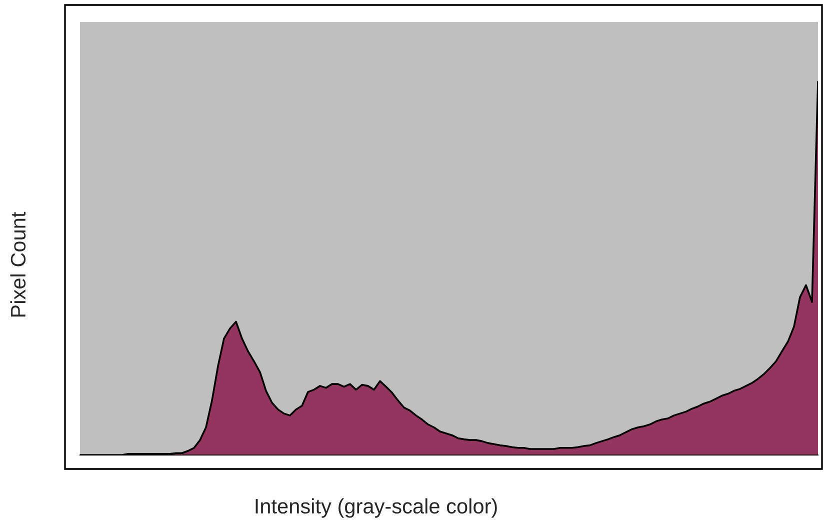  What do you see at coordinates (376, 508) in the screenshot?
I see `x-axis-title: Intensity (gray-scale color)` at bounding box center [376, 508].